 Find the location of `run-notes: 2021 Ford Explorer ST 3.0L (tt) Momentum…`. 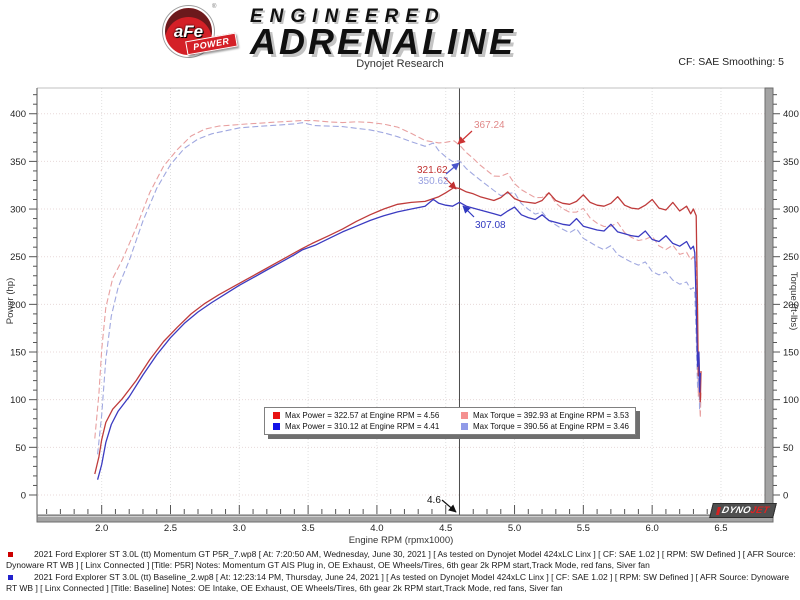

run-notes: 2021 Ford Explorer ST 3.0L (tt) Momentum… is located at coordinates (400, 572).